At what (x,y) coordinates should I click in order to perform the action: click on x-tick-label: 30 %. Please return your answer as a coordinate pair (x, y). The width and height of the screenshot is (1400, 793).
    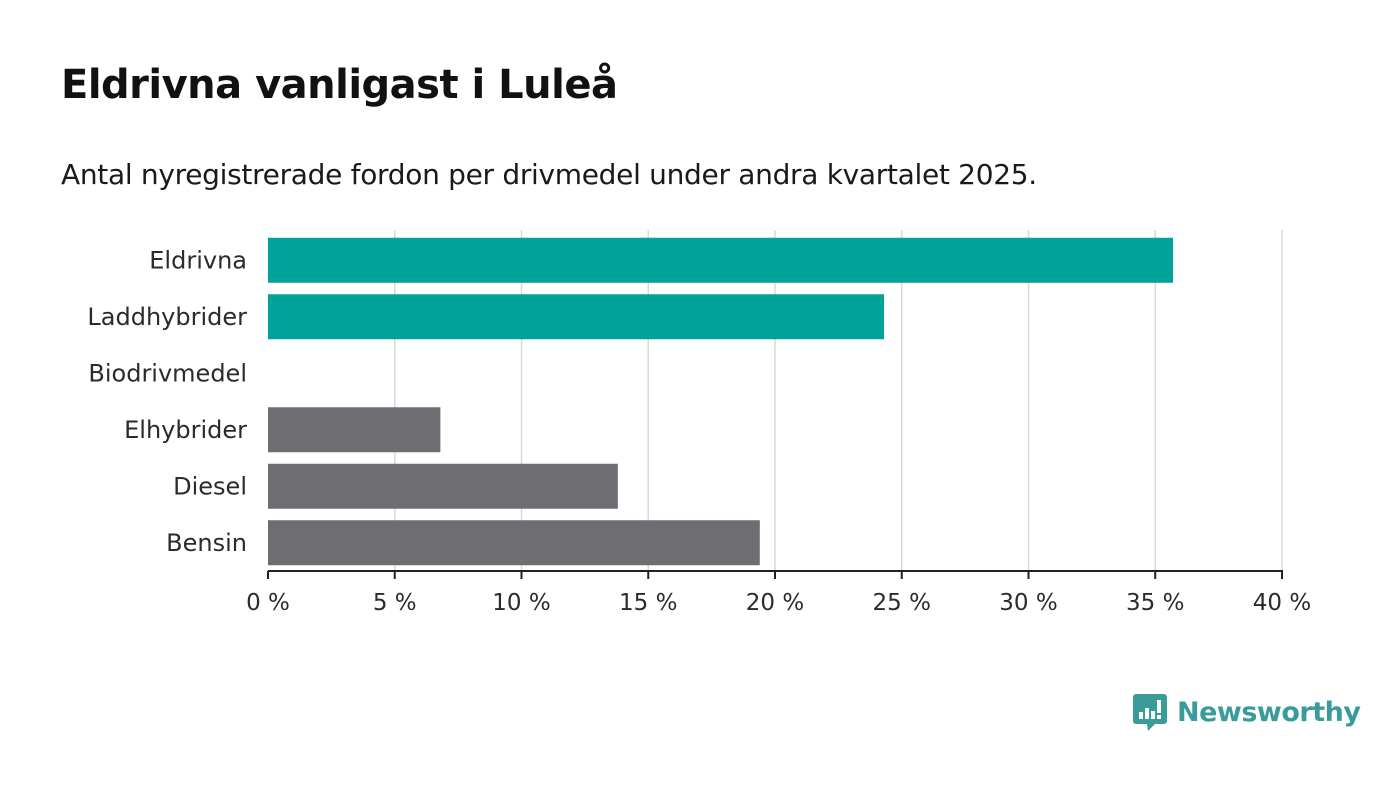
    Looking at the image, I should click on (1028, 603).